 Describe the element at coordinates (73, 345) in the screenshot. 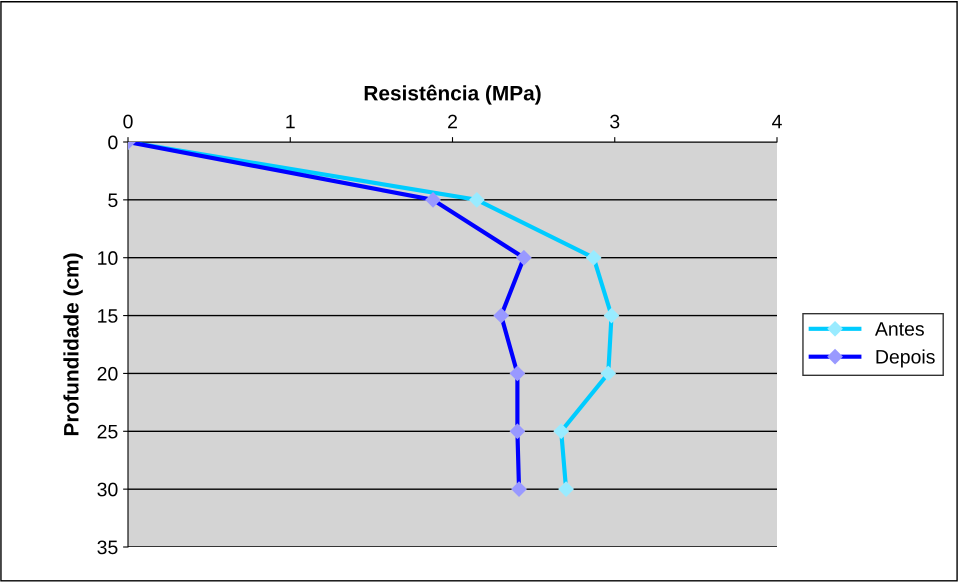

I see `y-axis-title: Profundidade (cm)` at that location.